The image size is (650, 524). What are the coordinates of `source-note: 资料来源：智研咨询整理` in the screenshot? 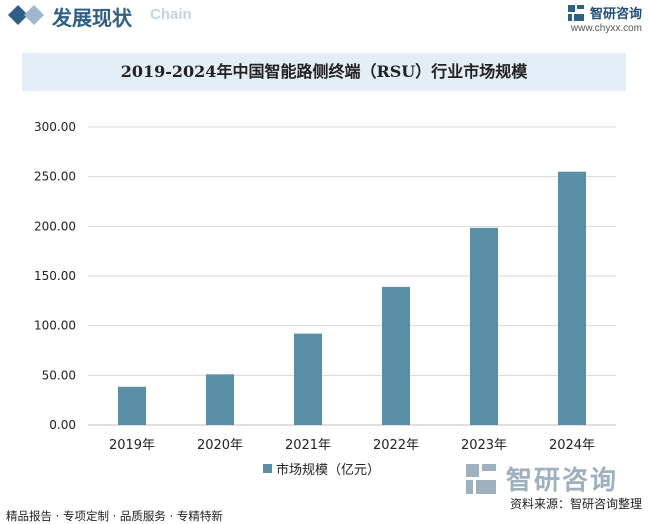 It's located at (575, 504).